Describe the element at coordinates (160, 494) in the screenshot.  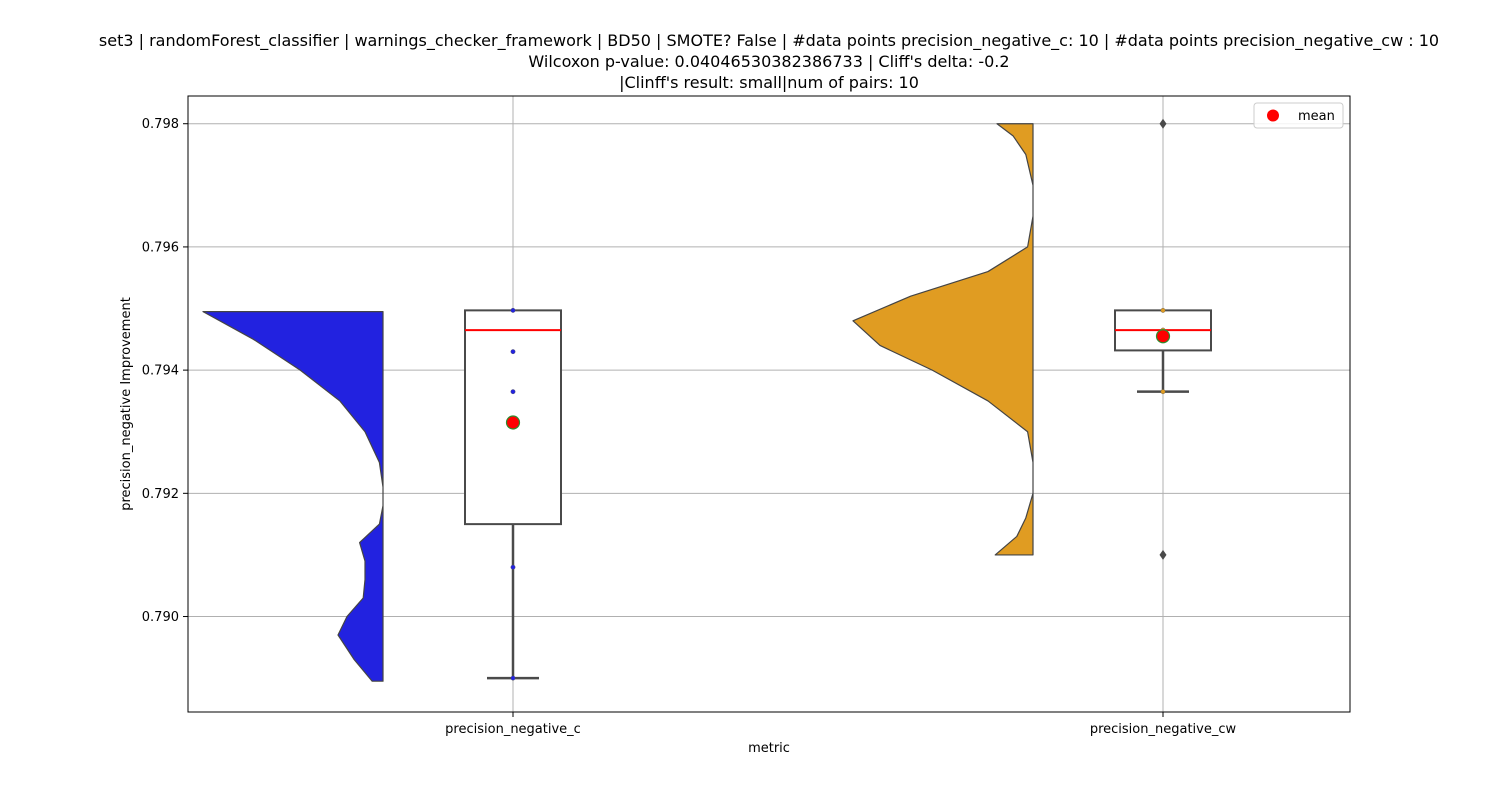
I see `y-tick-label: 0.792` at that location.